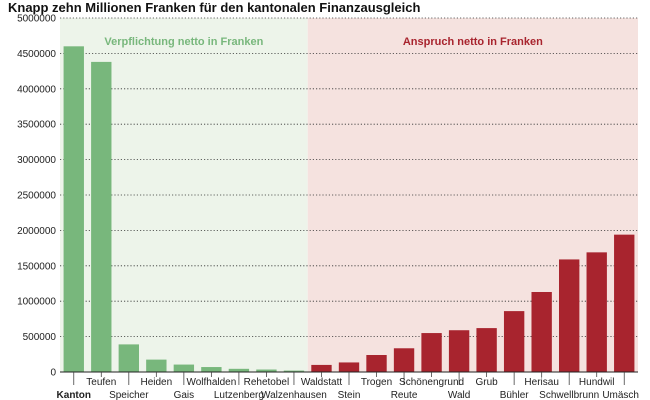 Image resolution: width=650 pixels, height=400 pixels. I want to click on group-label-1: Anspruch netto in Franken, so click(473, 42).